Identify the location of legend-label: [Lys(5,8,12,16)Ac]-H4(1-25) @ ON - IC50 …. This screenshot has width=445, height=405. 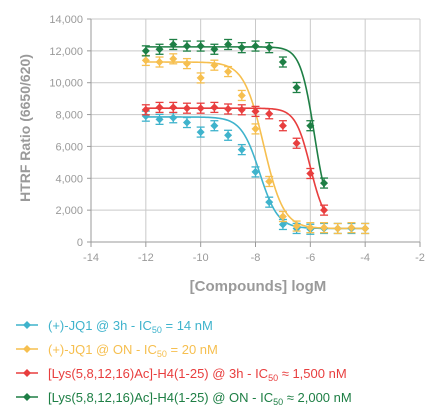
(200, 397).